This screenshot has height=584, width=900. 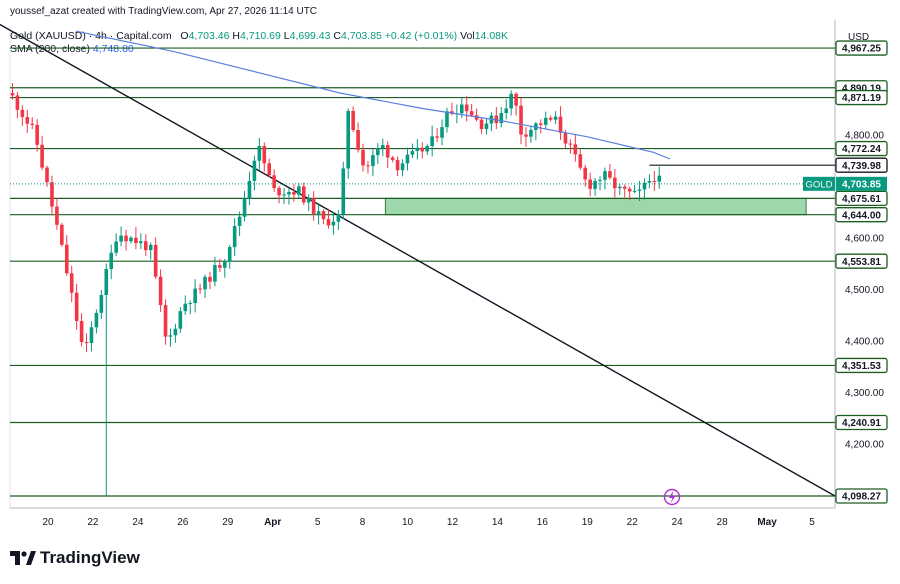 What do you see at coordinates (672, 497) in the screenshot?
I see `lightning-icon-bolt` at bounding box center [672, 497].